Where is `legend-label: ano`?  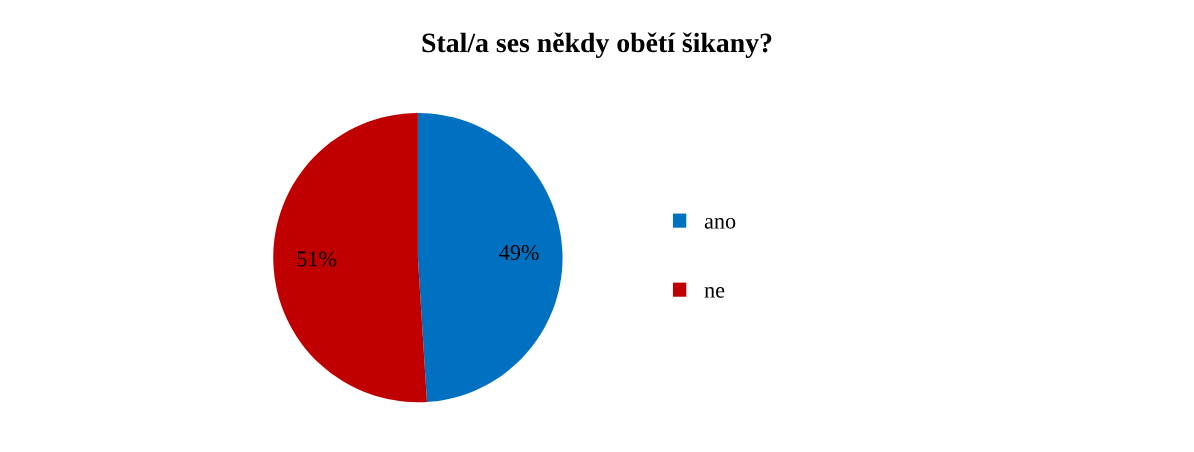
legend-label: ano is located at coordinates (720, 223).